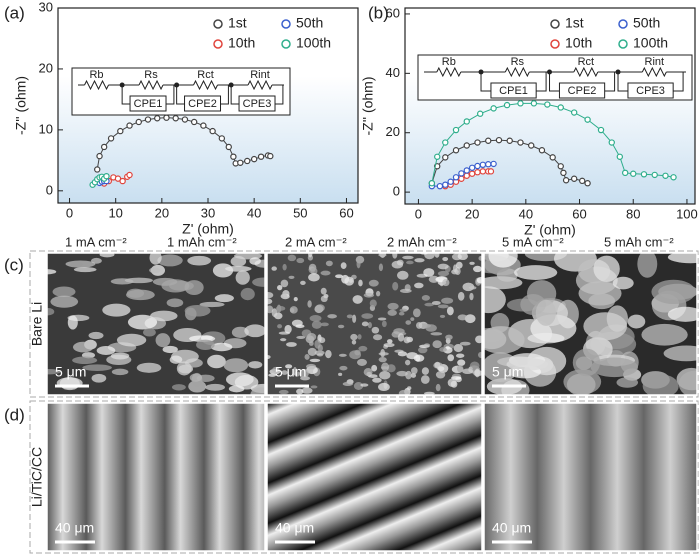 The image size is (700, 555). Describe the element at coordinates (550, 106) in the screenshot. I see `plot-frame` at that location.